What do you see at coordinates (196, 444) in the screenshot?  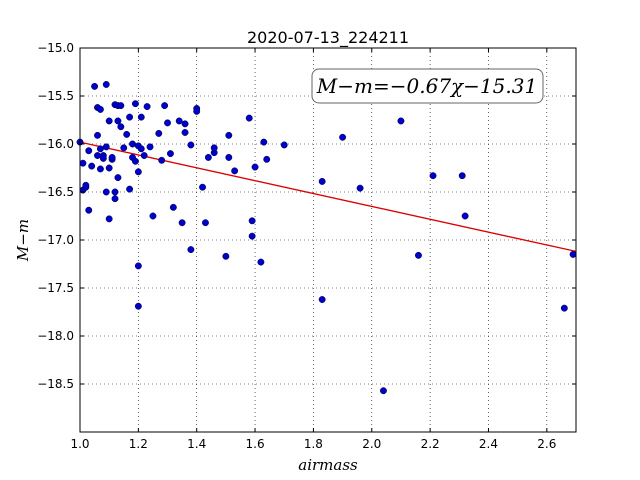 I see `x-tick-label: 1.4` at bounding box center [196, 444].